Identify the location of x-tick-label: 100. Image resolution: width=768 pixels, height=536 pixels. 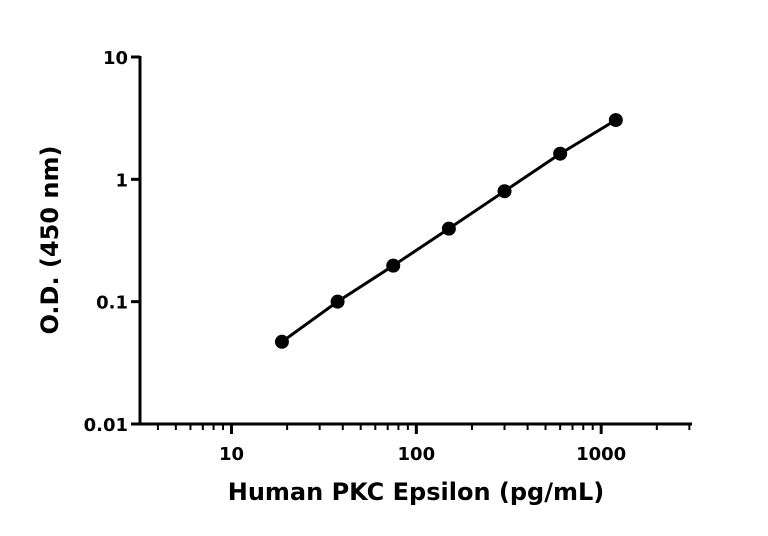
(417, 454).